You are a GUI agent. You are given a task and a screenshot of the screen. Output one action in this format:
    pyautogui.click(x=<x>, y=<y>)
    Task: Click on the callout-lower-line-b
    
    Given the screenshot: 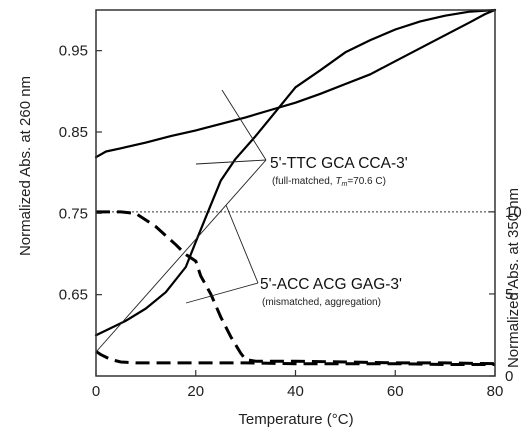 What is the action you would take?
    pyautogui.click(x=222, y=293)
    